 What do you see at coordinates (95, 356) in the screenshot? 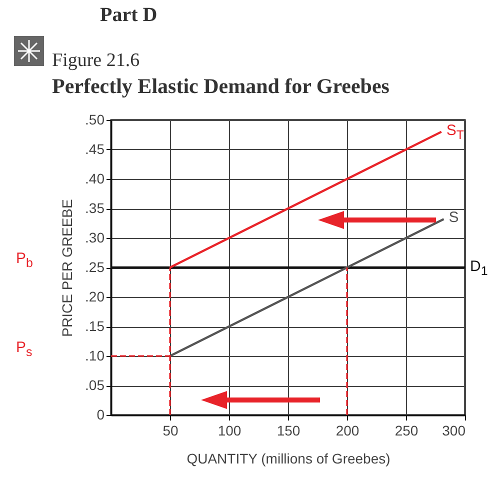
I see `y-tick-label: .10` at bounding box center [95, 356].